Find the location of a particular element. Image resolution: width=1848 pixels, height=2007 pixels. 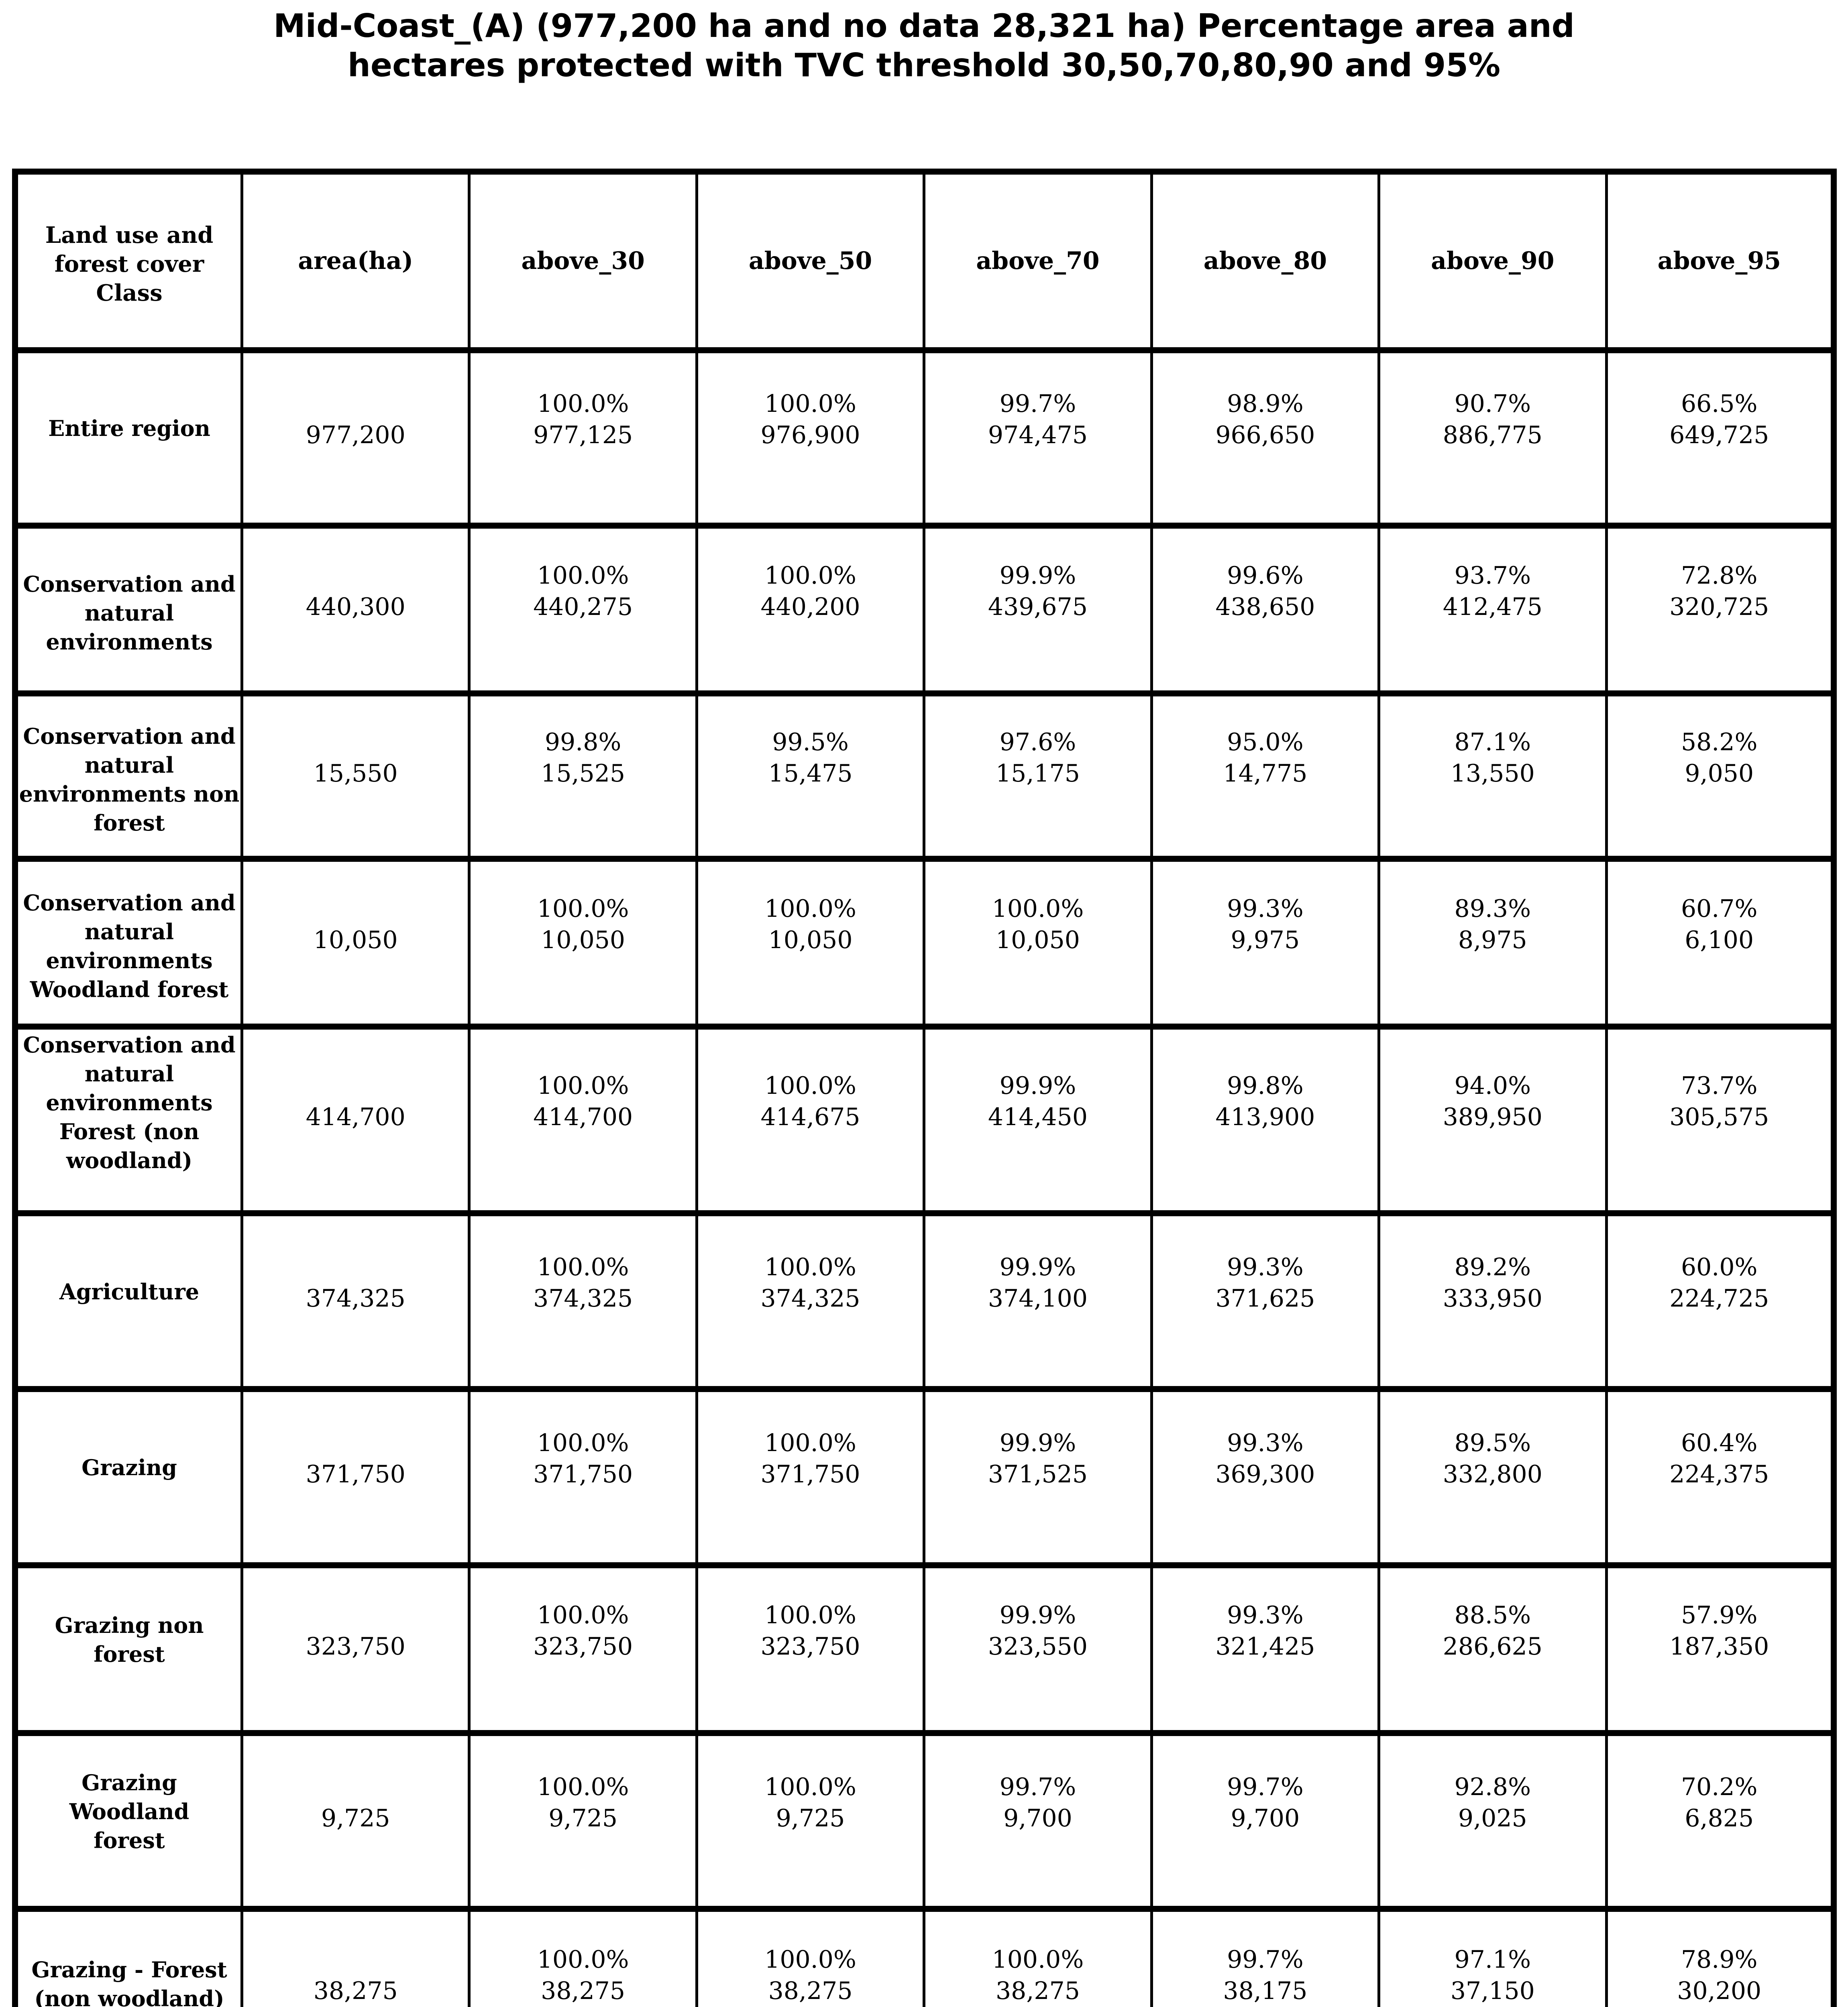

value-cell-above_70: 99.9% 371,525 is located at coordinates (1038, 1477).